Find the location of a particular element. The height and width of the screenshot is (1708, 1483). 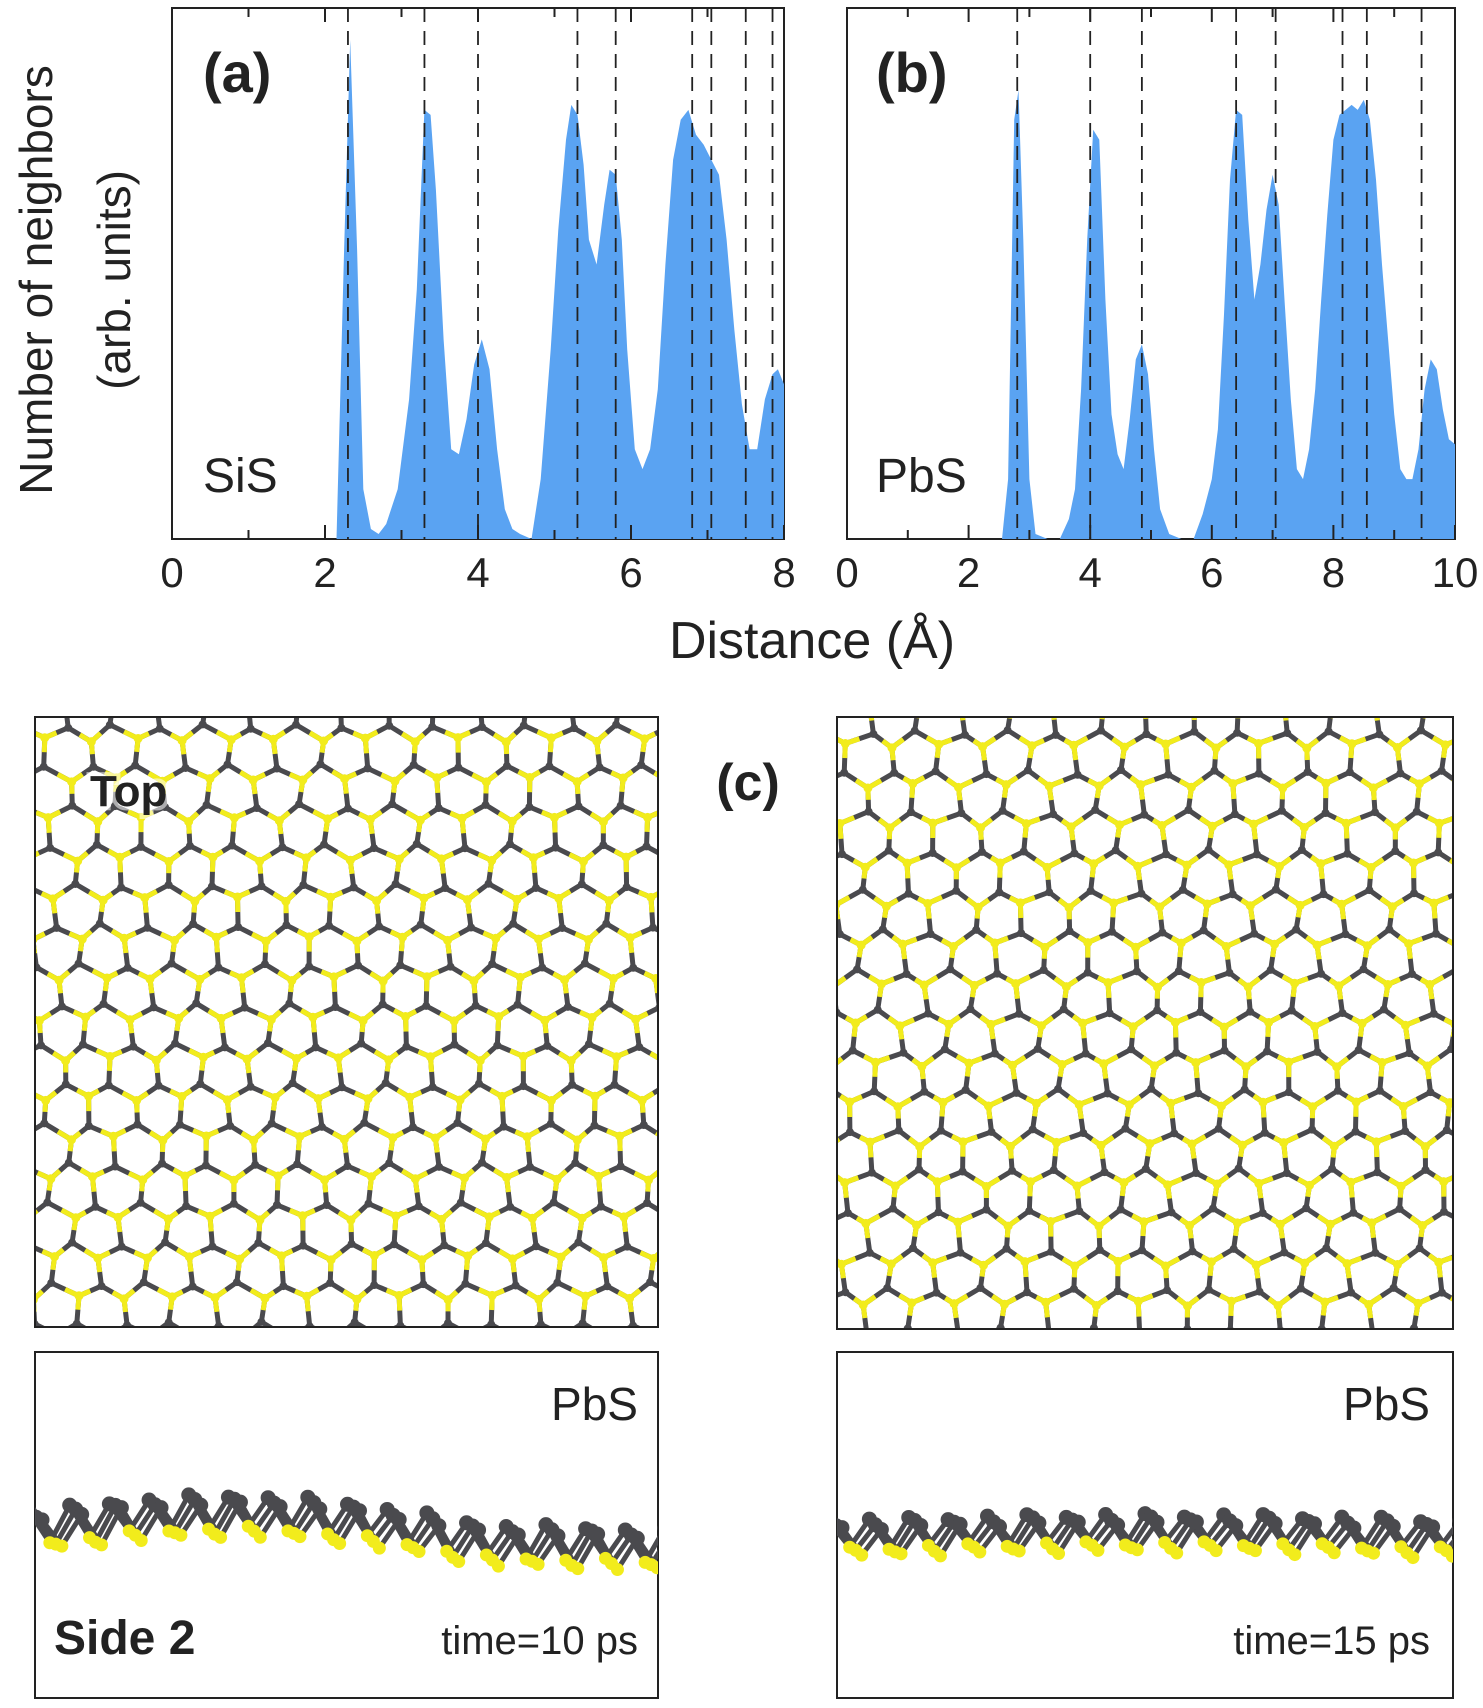

panel-a-chart: 0 2 4 6 8 (a) SiS is located at coordinates (478, 301).